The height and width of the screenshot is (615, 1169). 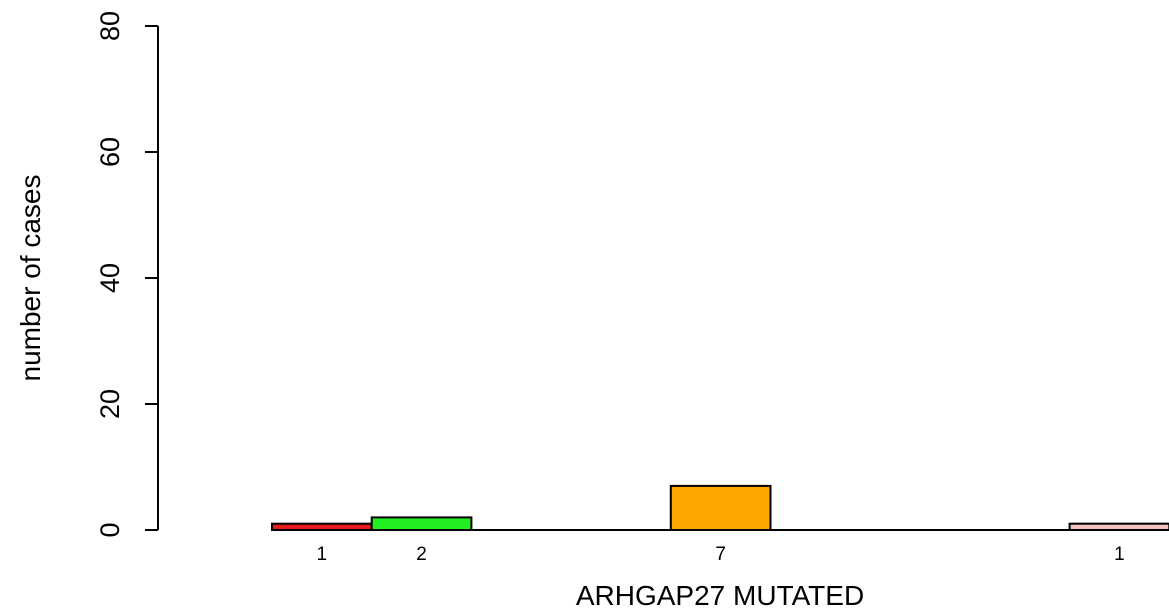 What do you see at coordinates (110, 278) in the screenshot?
I see `y-tick-label: 40` at bounding box center [110, 278].